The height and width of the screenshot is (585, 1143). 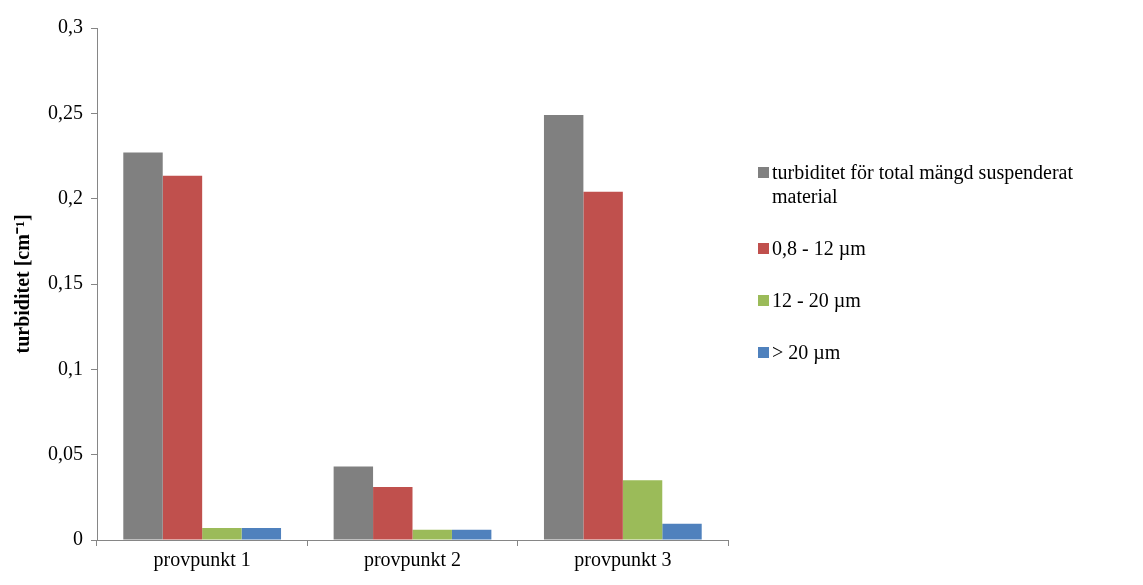 What do you see at coordinates (65, 452) in the screenshot?
I see `y-tick-label: 0,05` at bounding box center [65, 452].